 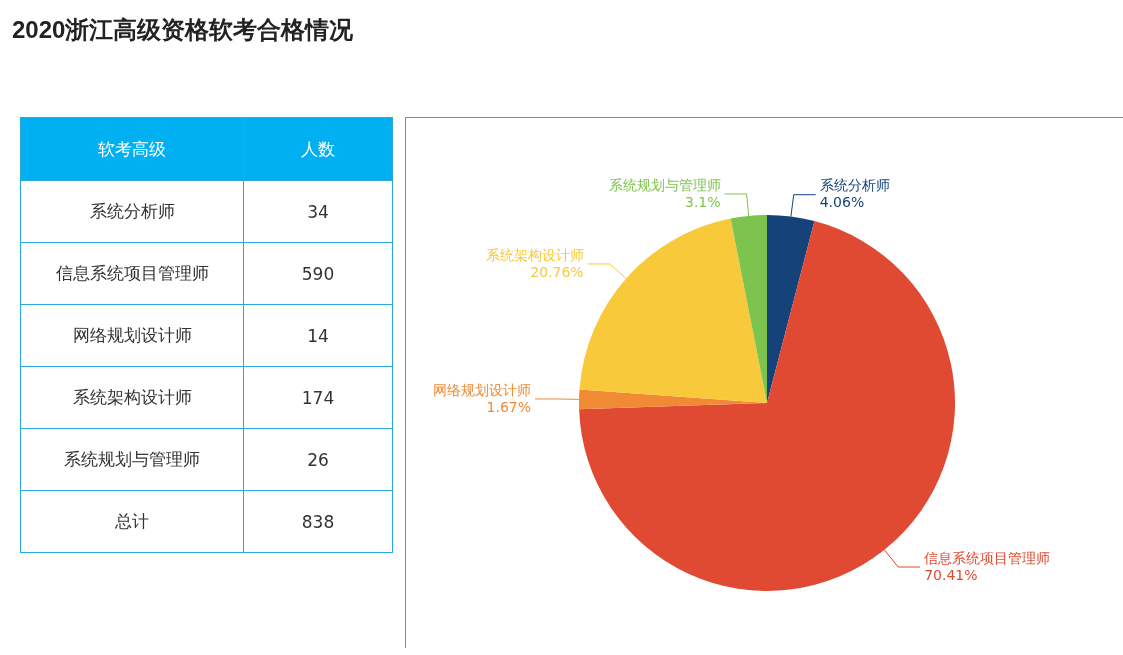 I want to click on text: 2020浙江高级资格软考合格情况, so click(x=183, y=30).